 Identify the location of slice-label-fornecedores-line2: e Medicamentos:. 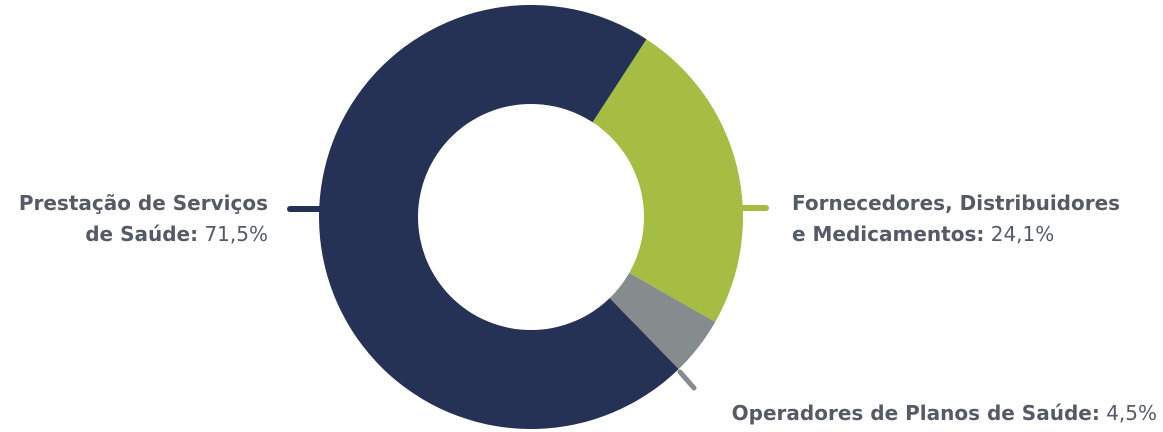
(888, 234).